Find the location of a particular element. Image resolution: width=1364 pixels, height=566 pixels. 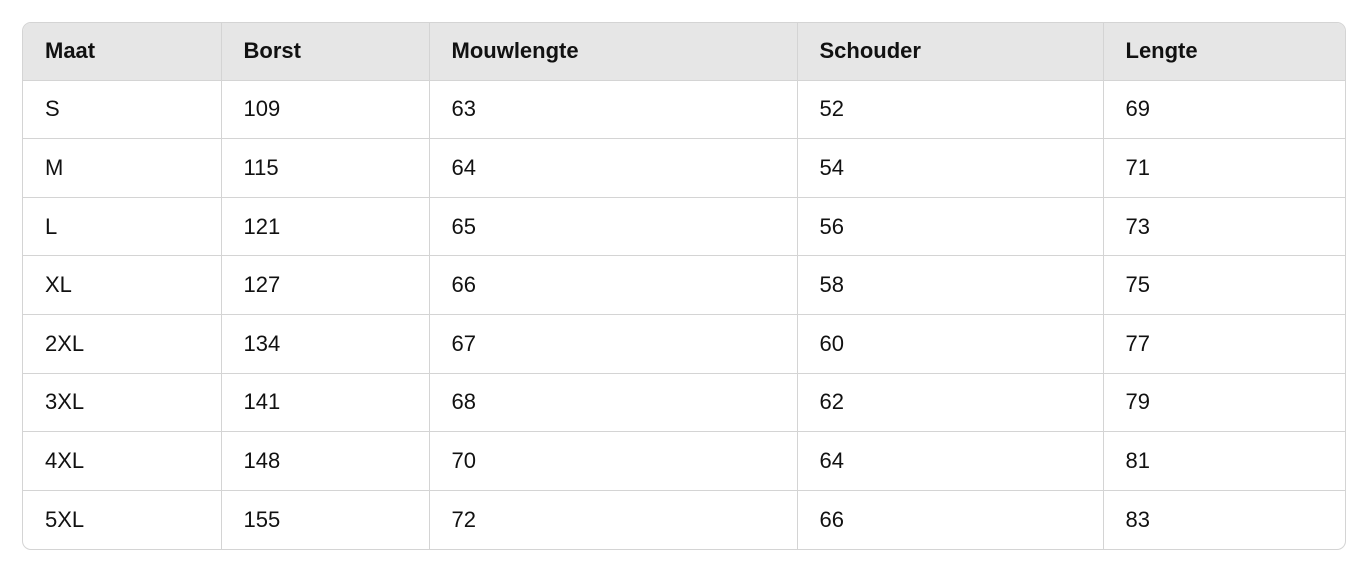

cell-borst: 127 is located at coordinates (325, 285).